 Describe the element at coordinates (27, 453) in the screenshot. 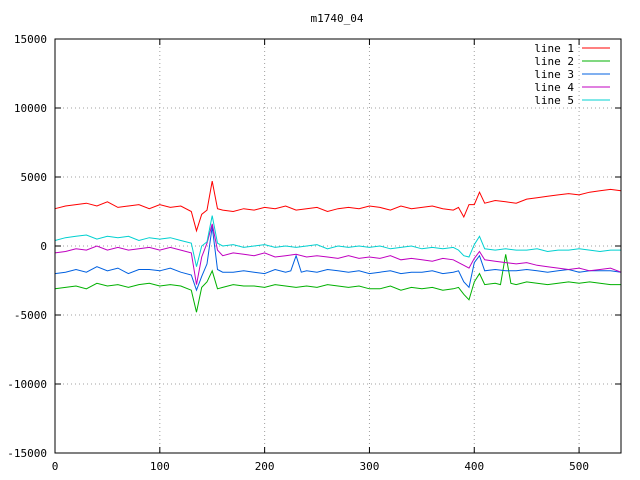

I see `y-tick-label: -15000` at that location.